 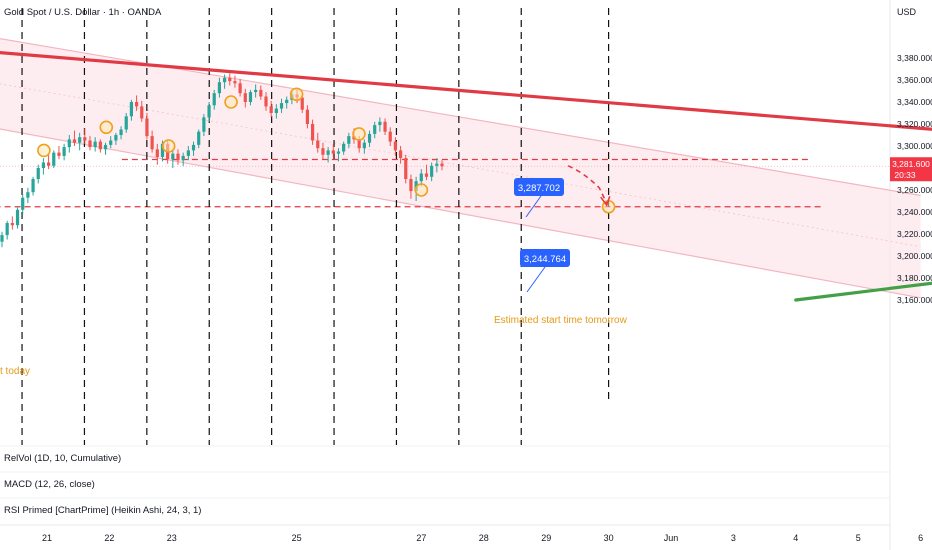 I want to click on time-tick-label: 28, so click(x=484, y=538).